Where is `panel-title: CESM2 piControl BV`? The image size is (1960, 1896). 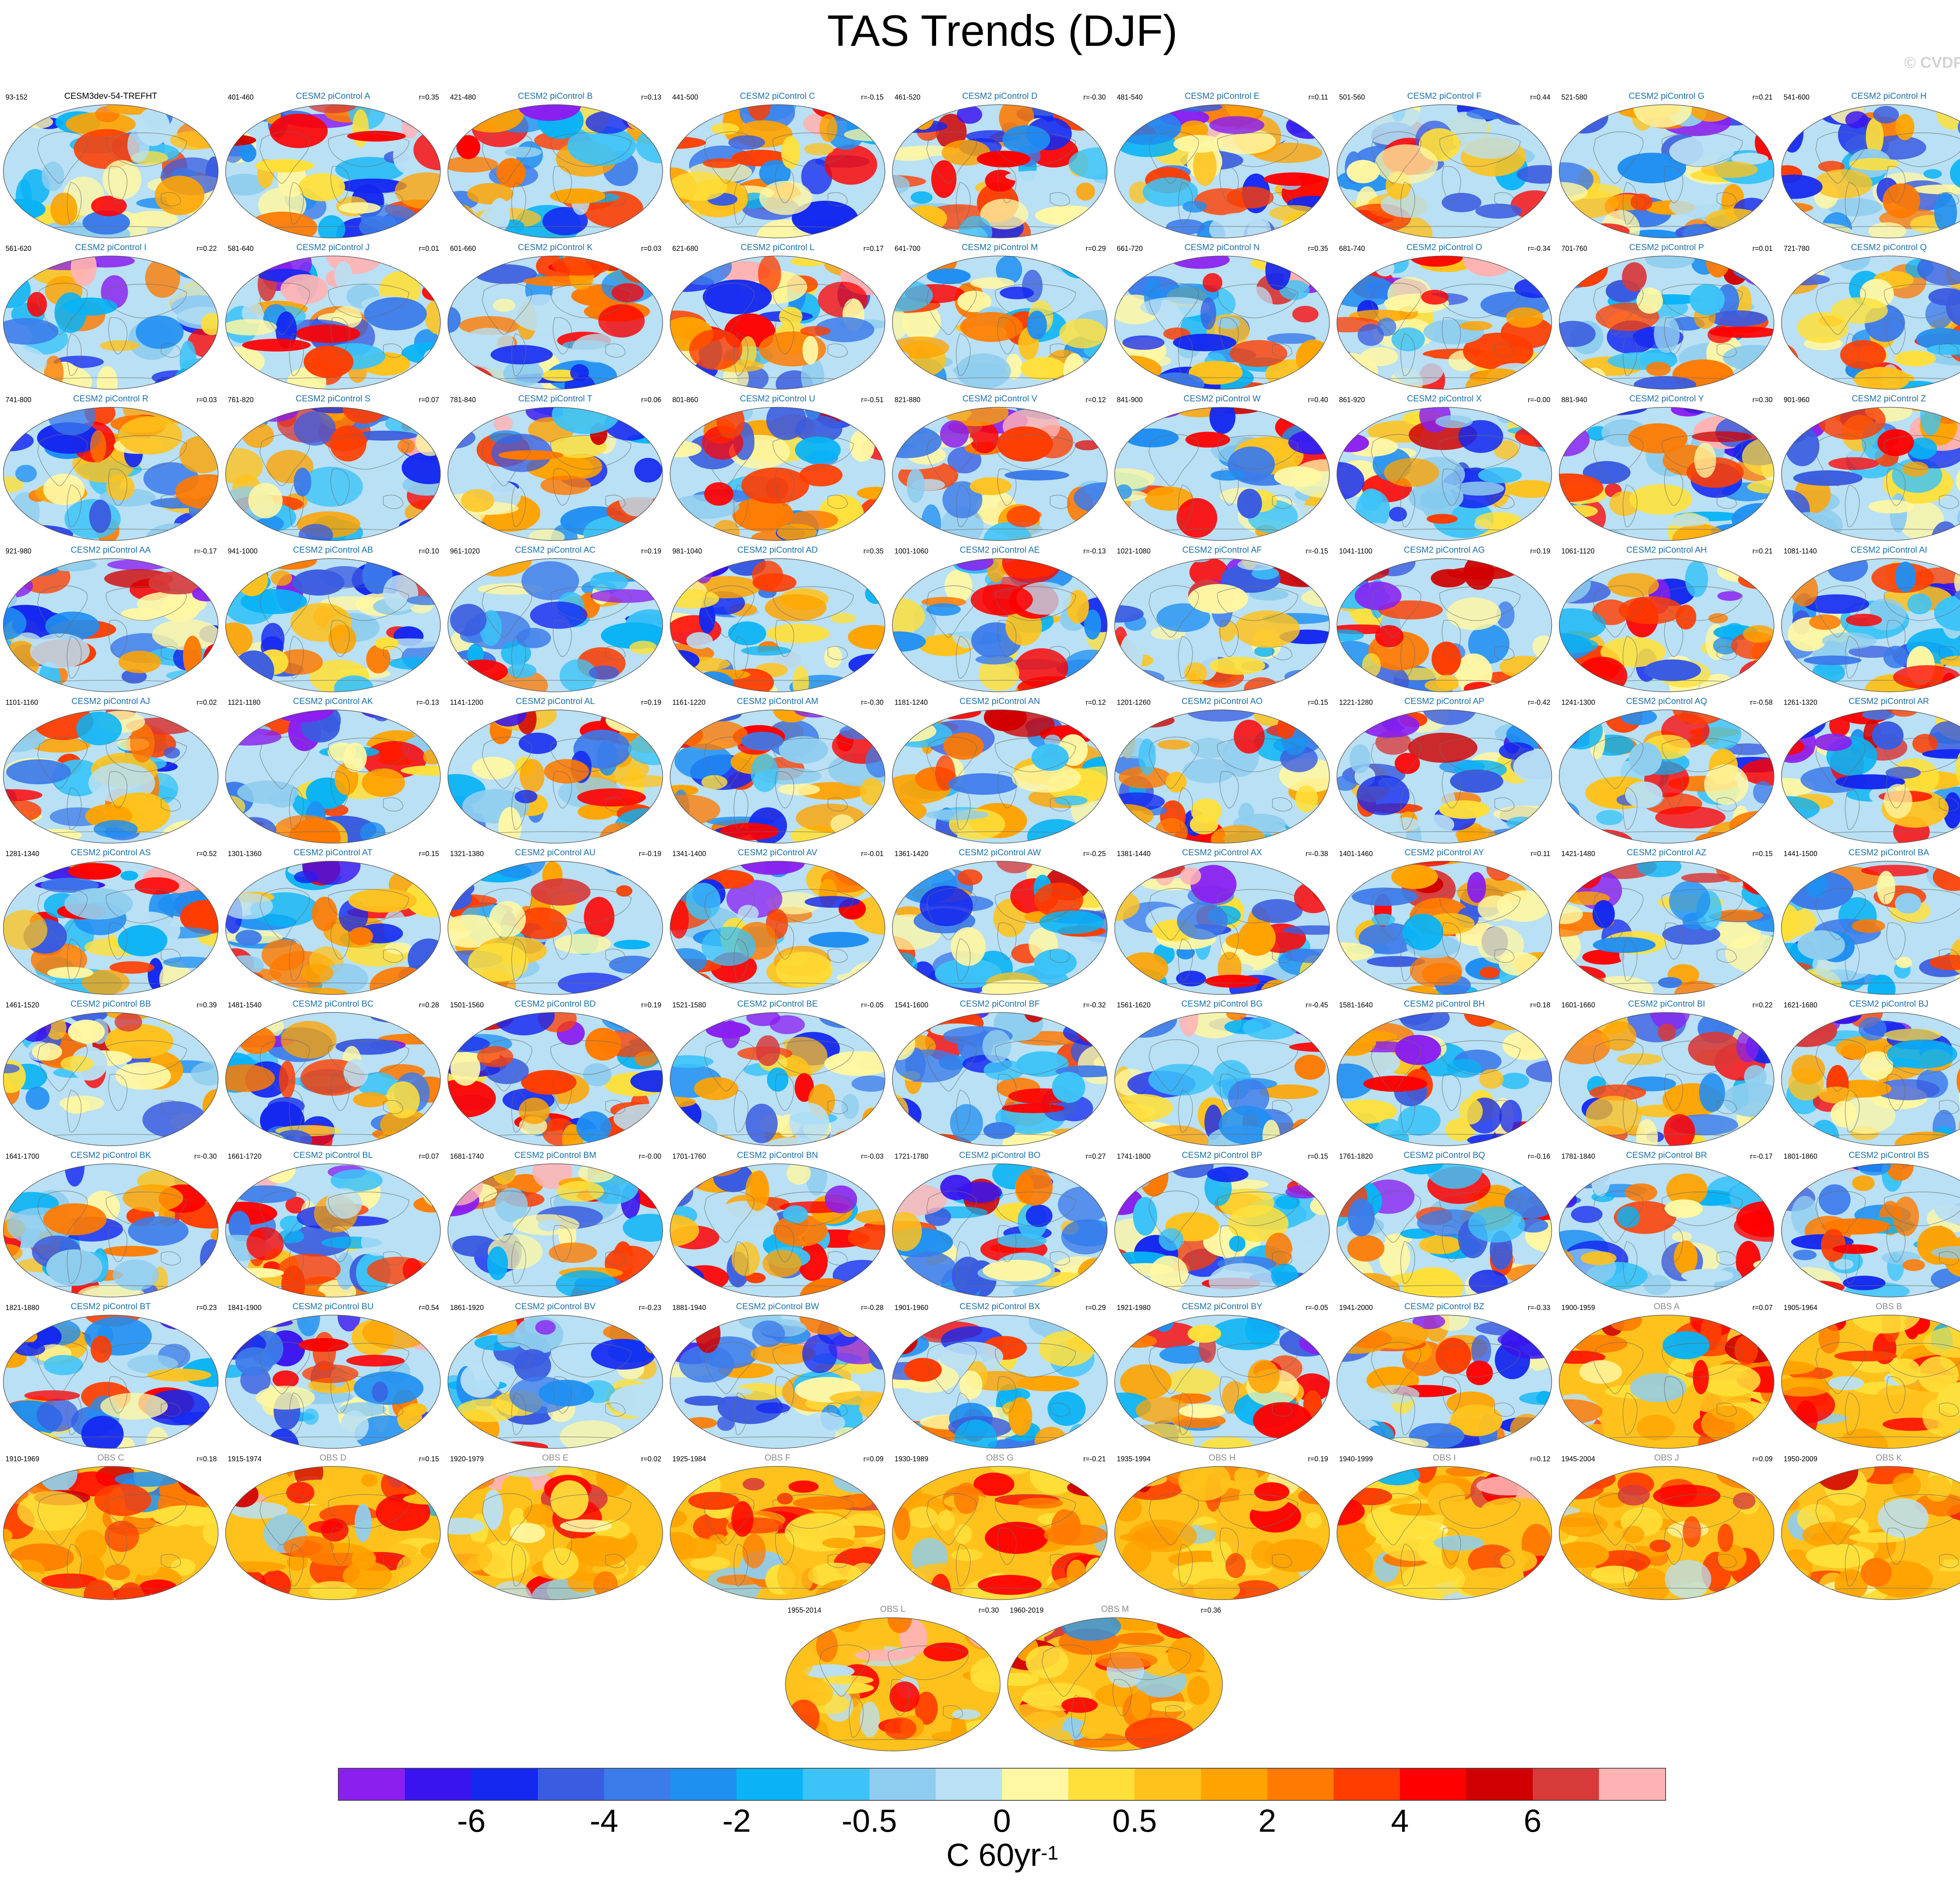
panel-title: CESM2 piControl BV is located at coordinates (555, 1306).